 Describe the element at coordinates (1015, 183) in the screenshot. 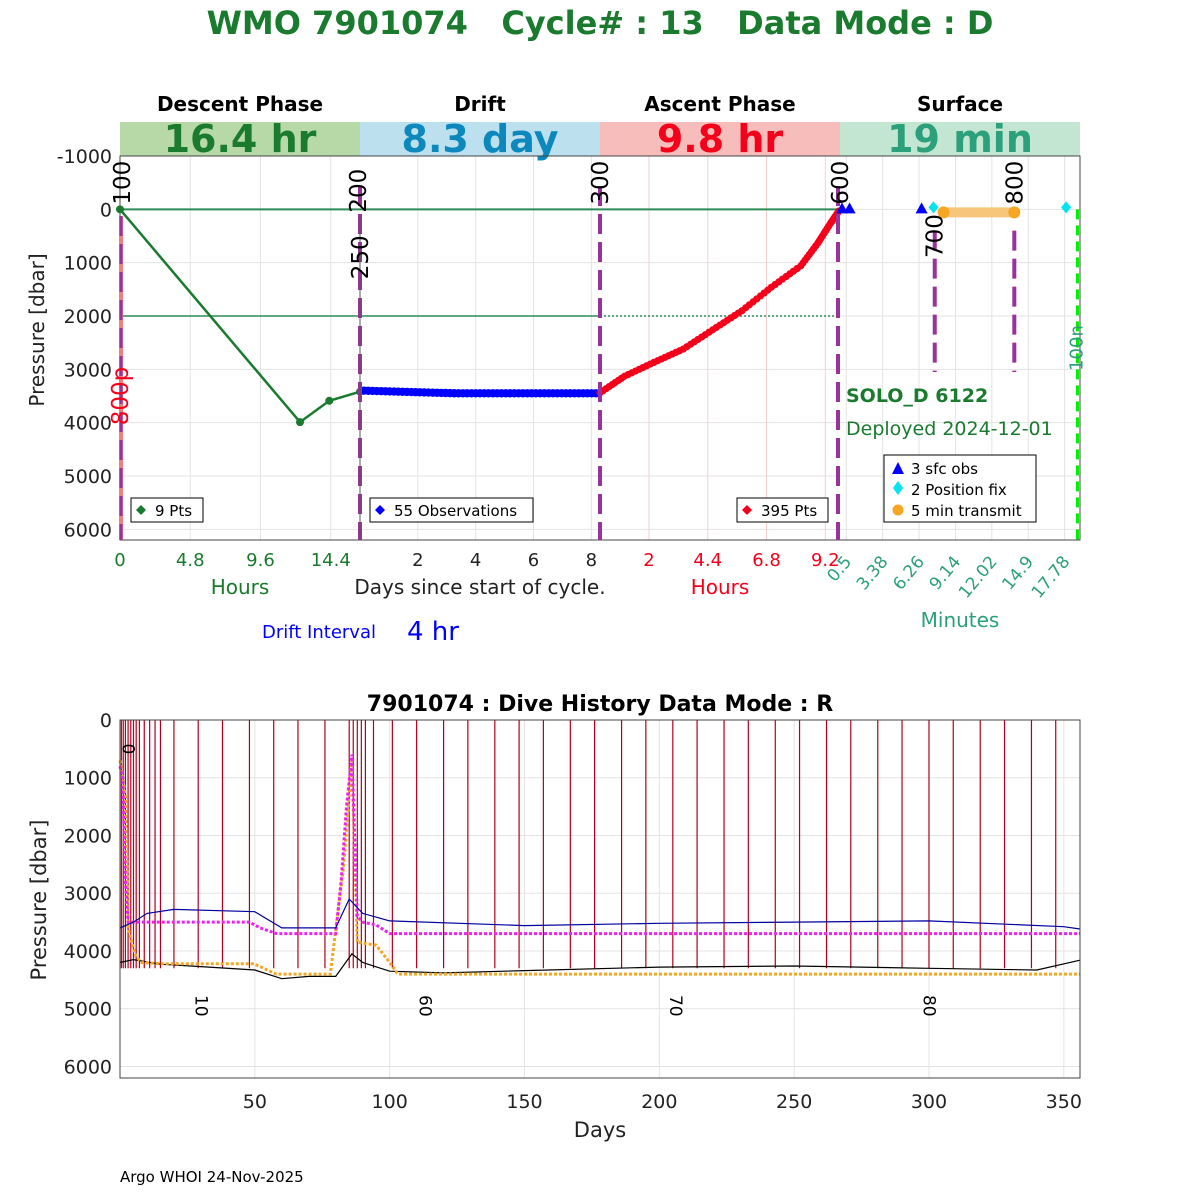

I see `annotation-label: 800` at that location.